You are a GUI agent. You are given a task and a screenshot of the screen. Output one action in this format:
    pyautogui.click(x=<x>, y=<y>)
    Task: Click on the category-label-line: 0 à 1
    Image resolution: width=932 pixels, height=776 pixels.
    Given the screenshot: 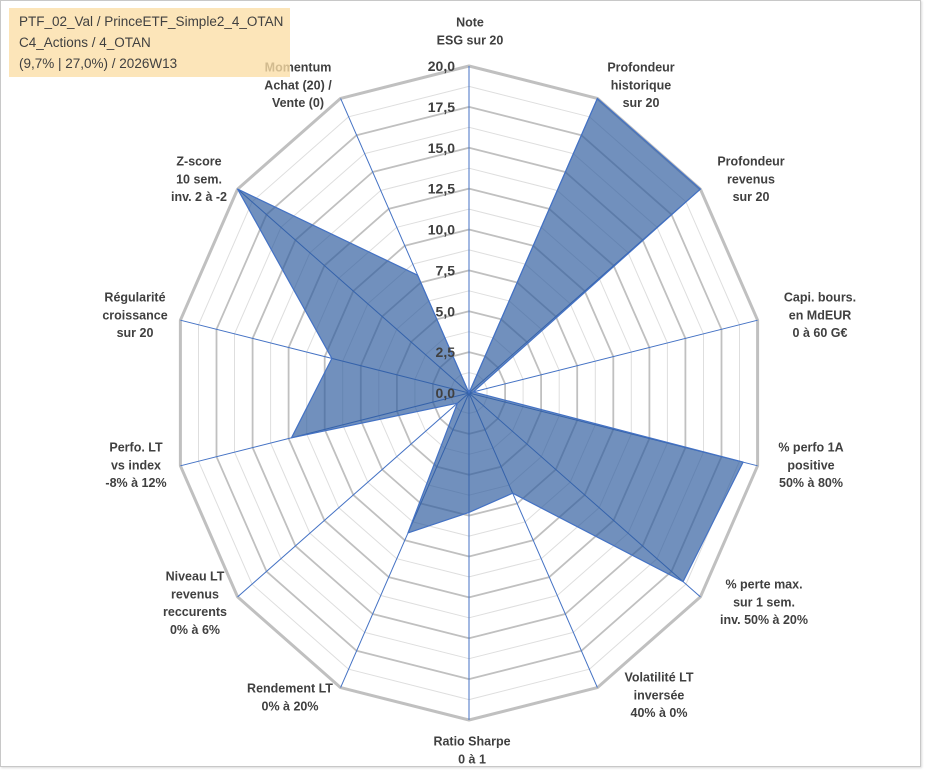 What is the action you would take?
    pyautogui.click(x=472, y=759)
    